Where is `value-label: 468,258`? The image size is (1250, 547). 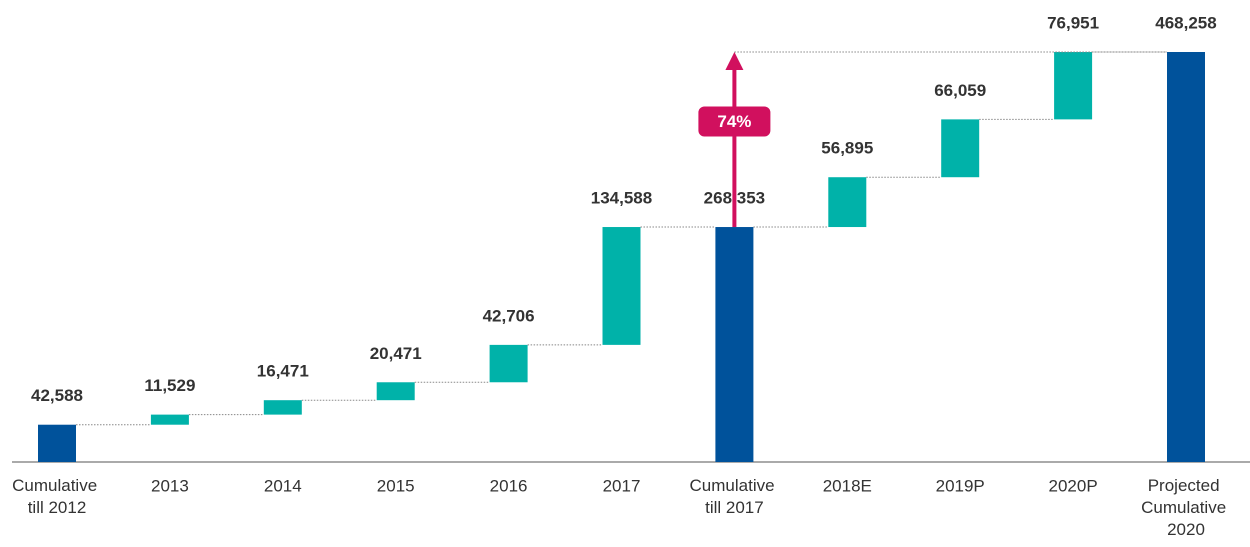 value-label: 468,258 is located at coordinates (1185, 22).